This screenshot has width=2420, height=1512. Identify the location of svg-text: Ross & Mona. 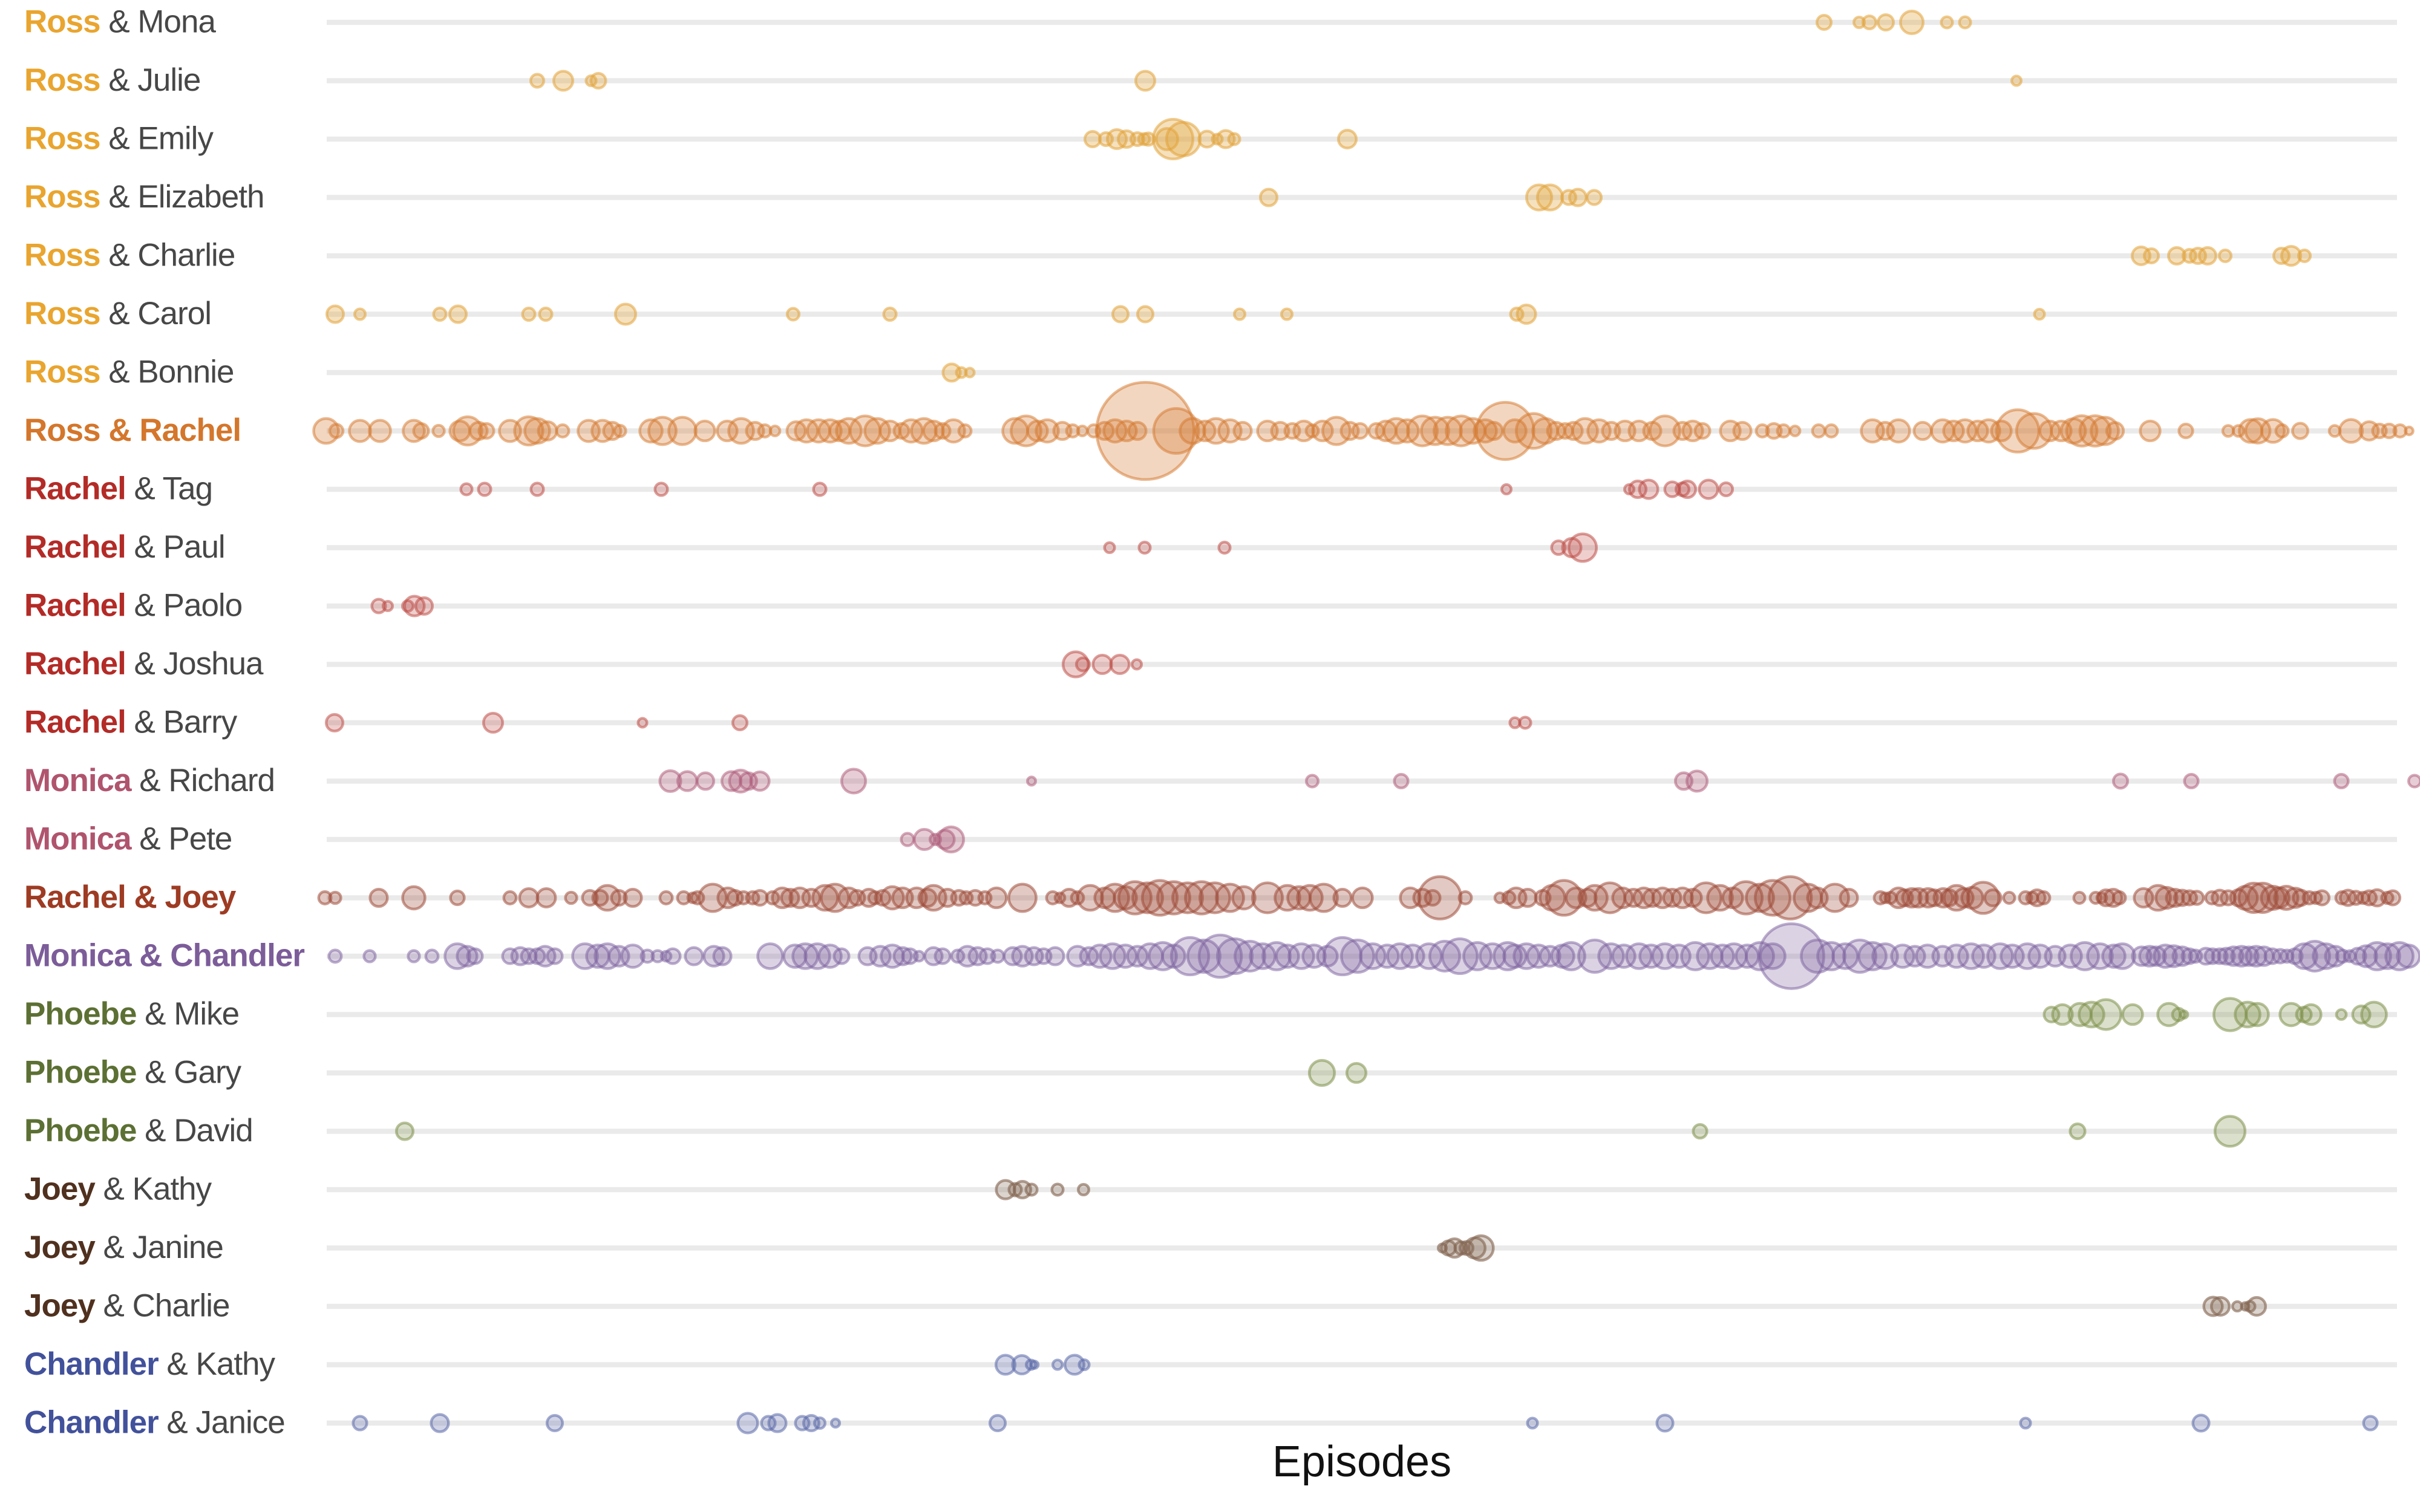
(121, 22).